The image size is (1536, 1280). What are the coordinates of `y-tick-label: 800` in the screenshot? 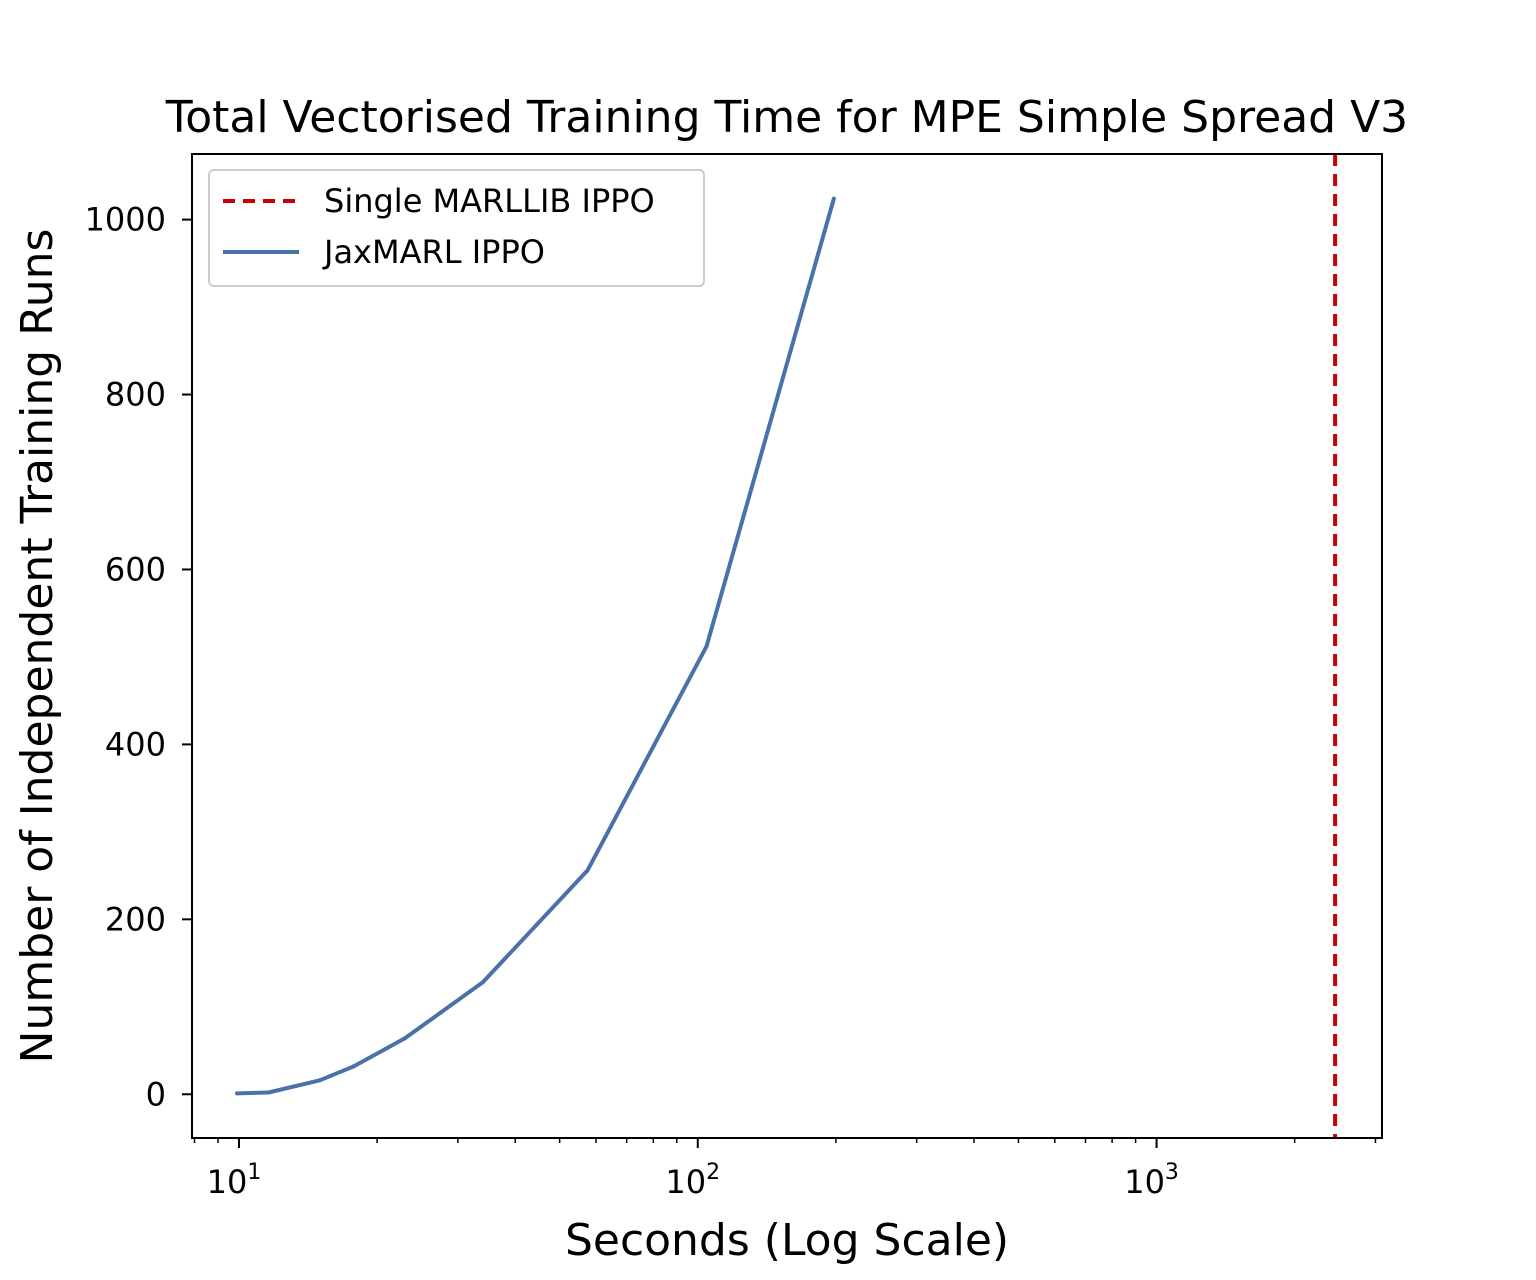 It's located at (135, 395).